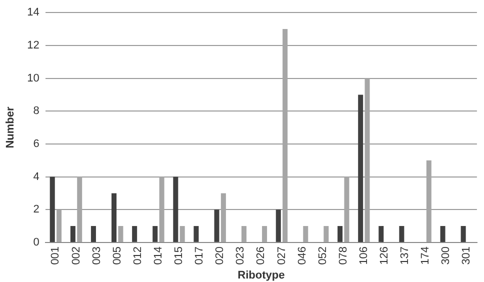  What do you see at coordinates (33, 78) in the screenshot?
I see `y-tick-label: 10` at bounding box center [33, 78].